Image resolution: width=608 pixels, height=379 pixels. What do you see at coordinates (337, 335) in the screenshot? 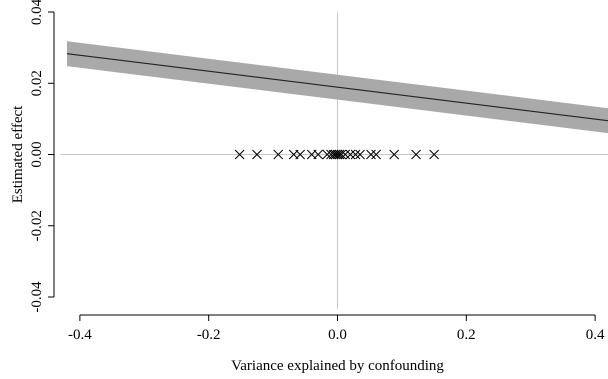
I see `x-tick-label: 0.0` at bounding box center [337, 335].